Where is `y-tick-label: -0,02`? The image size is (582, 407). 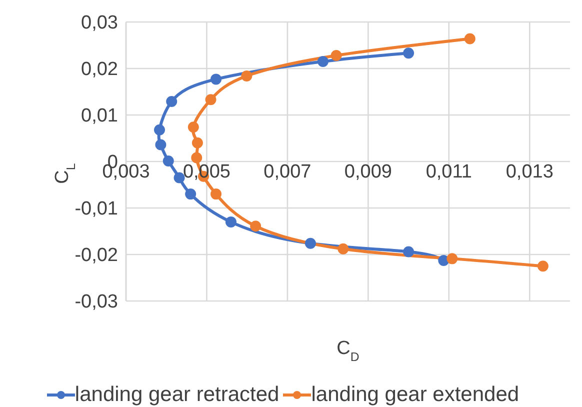
y-tick-label: -0,02 is located at coordinates (96, 255).